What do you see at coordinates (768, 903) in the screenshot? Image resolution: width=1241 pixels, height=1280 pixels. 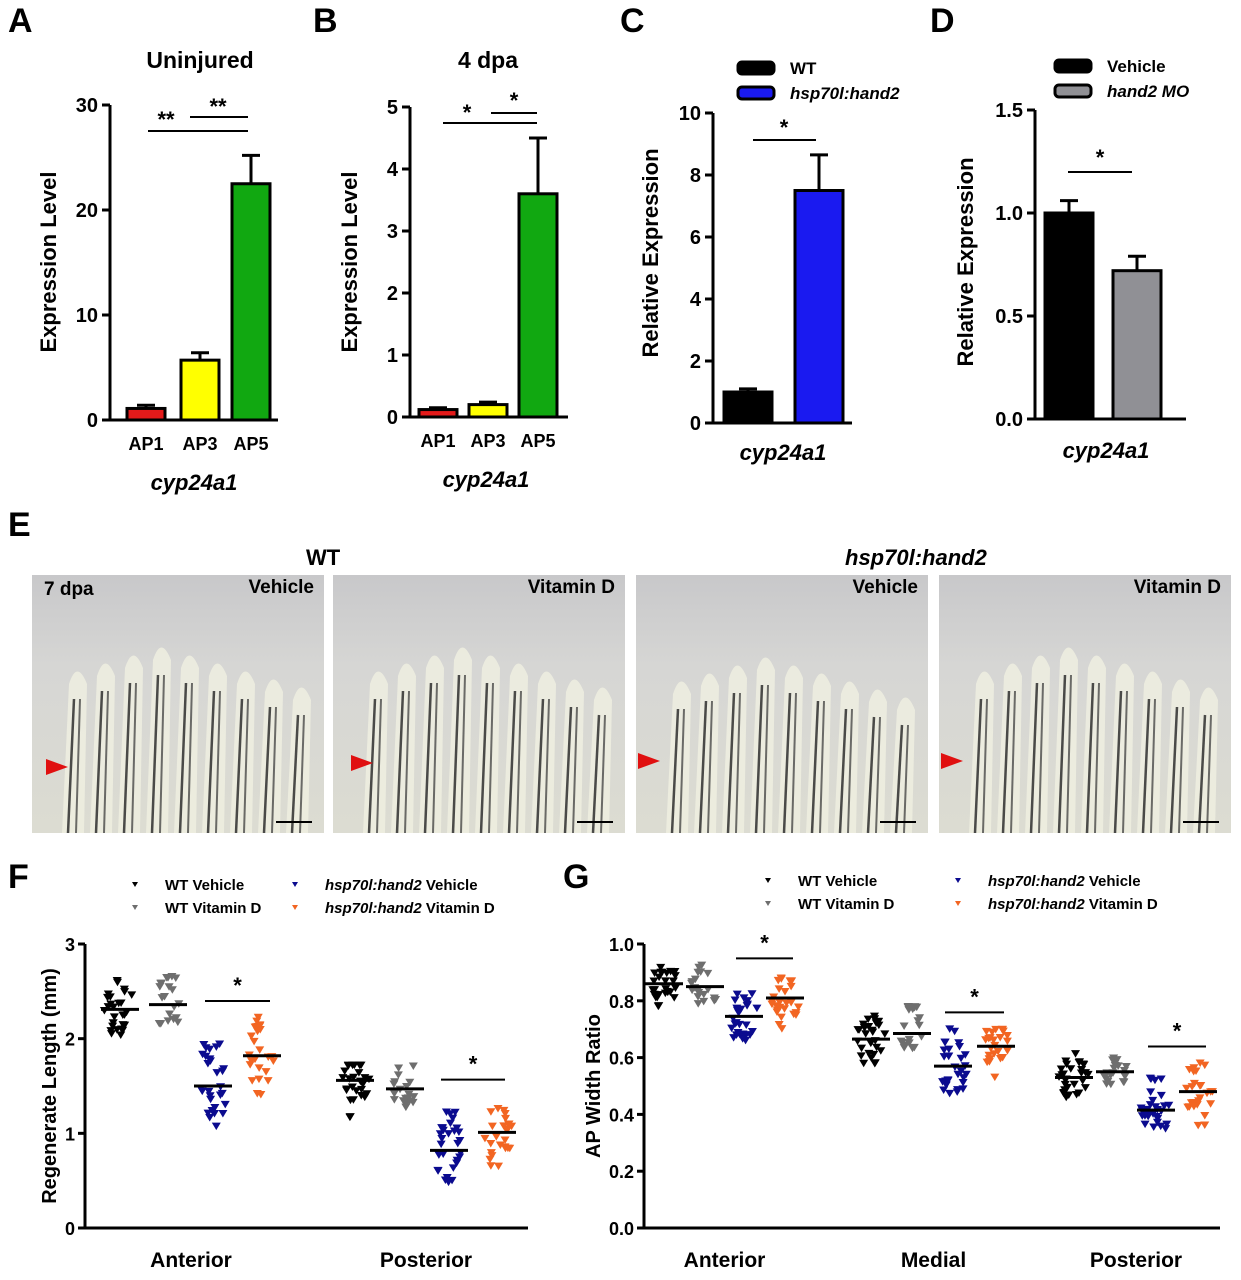 I see `legend-marker-icon` at bounding box center [768, 903].